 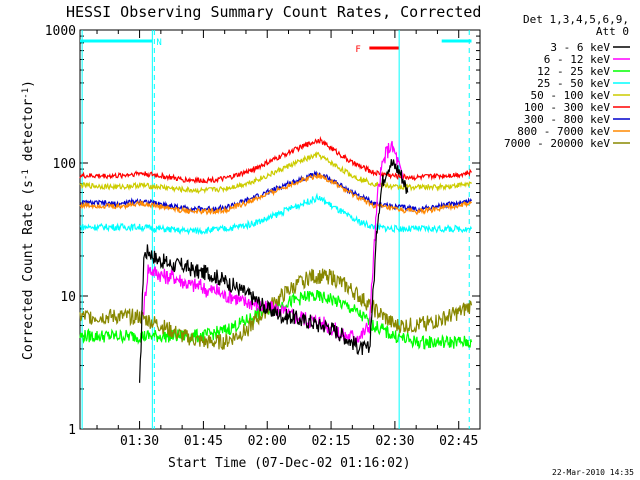 I want to click on y-axis-label-mid: detector, so click(x=28, y=134).